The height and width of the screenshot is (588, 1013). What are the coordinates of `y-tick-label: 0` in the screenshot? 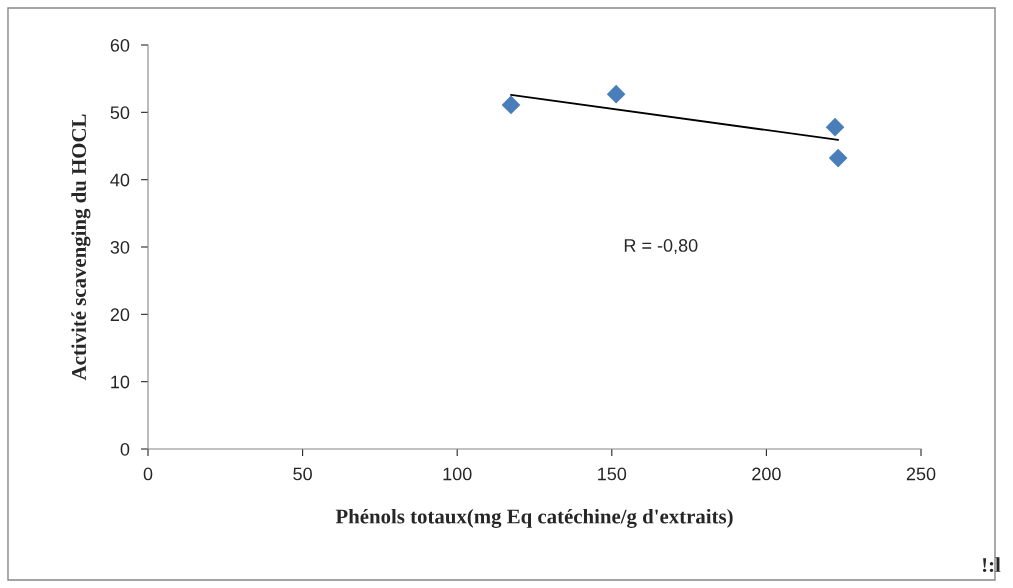 It's located at (125, 449).